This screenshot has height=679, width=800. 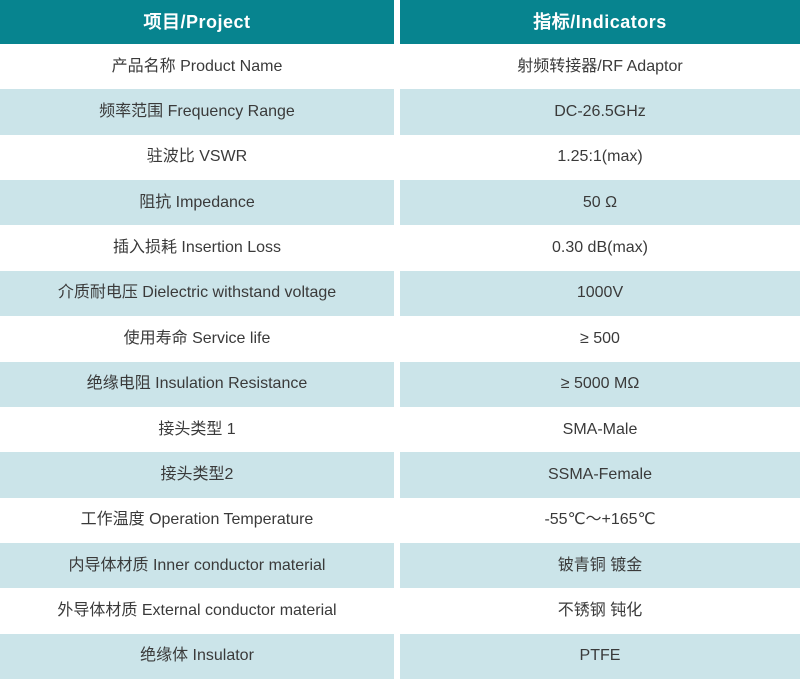 I want to click on table-row: 驻波比 VSWR 1.25:1(max), so click(x=400, y=157).